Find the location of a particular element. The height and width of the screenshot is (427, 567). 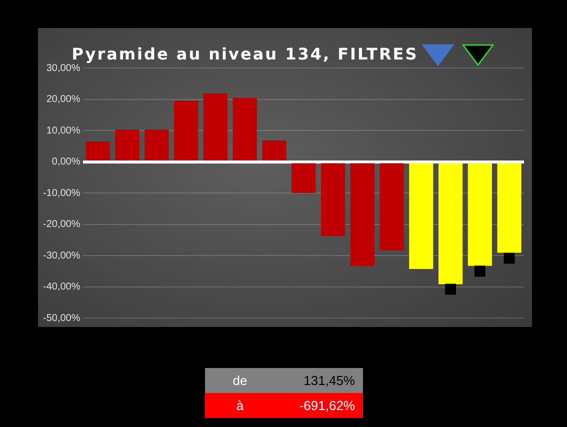

y-tick-label: 30,00% is located at coordinates (63, 68).